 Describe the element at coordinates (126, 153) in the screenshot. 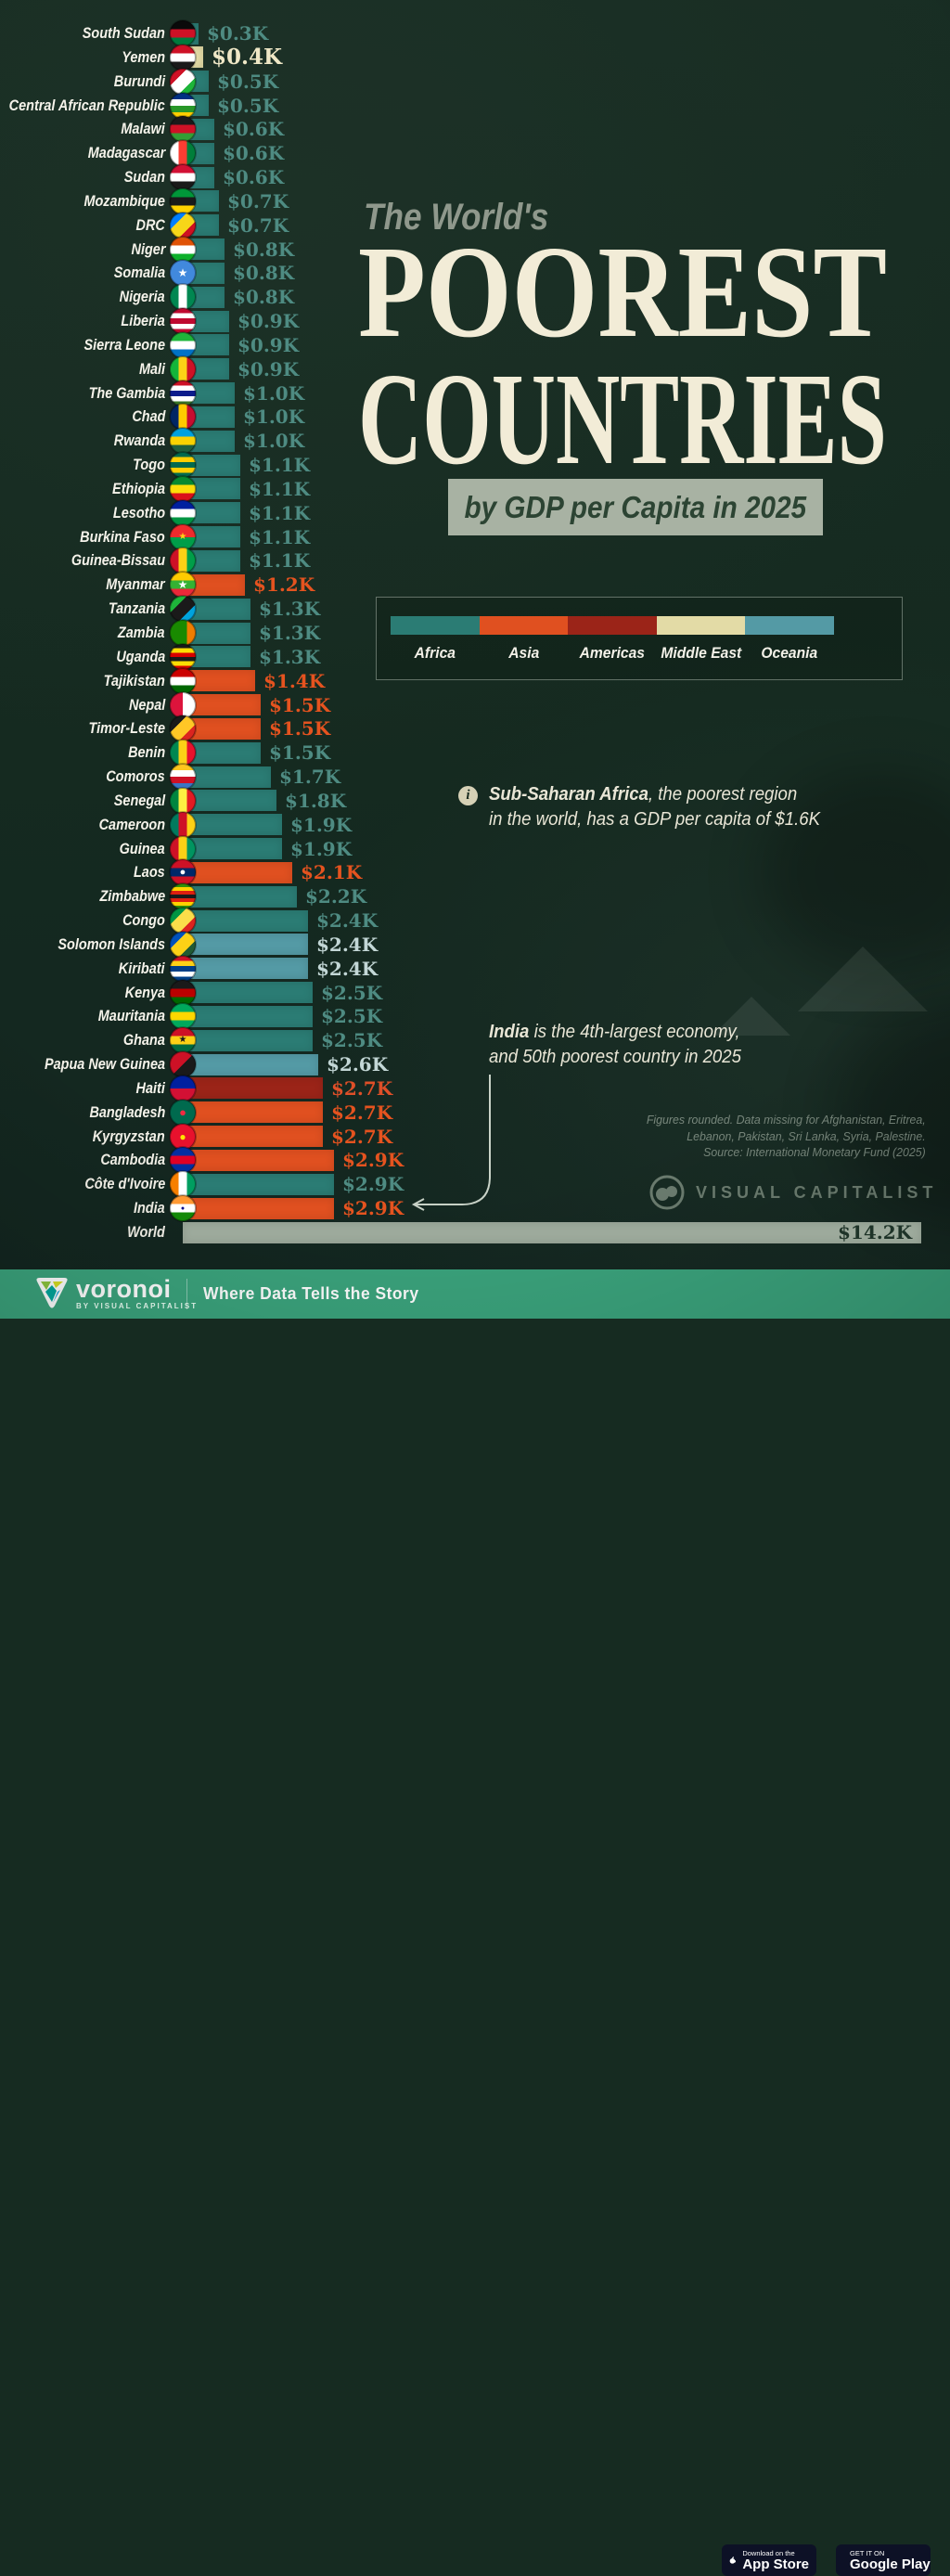

I see `country-label: Madagascar` at that location.